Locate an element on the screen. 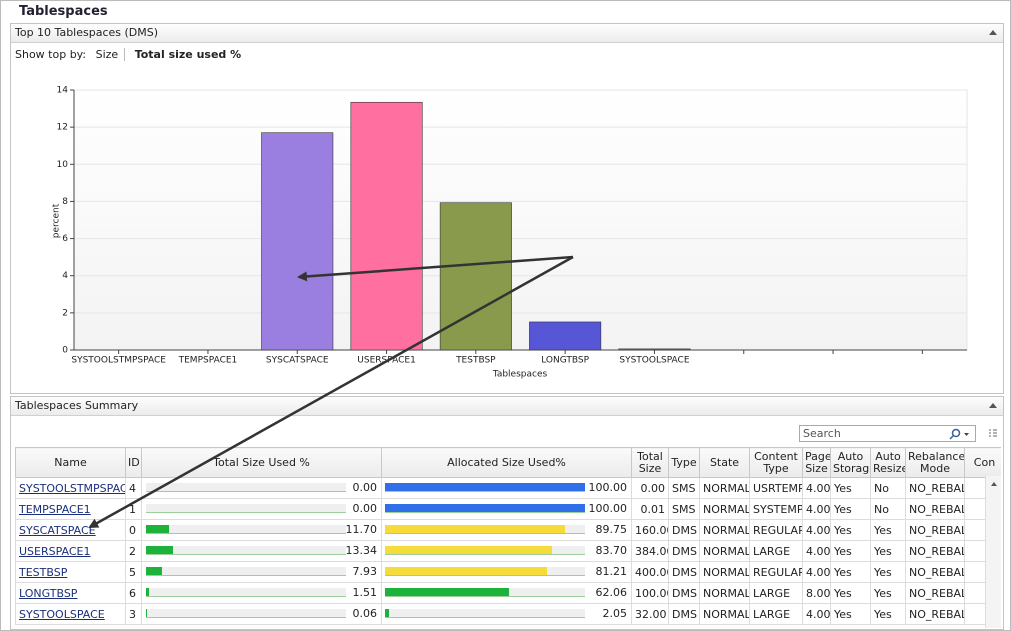 This screenshot has height=631, width=1011. option-size: Size is located at coordinates (110, 54).